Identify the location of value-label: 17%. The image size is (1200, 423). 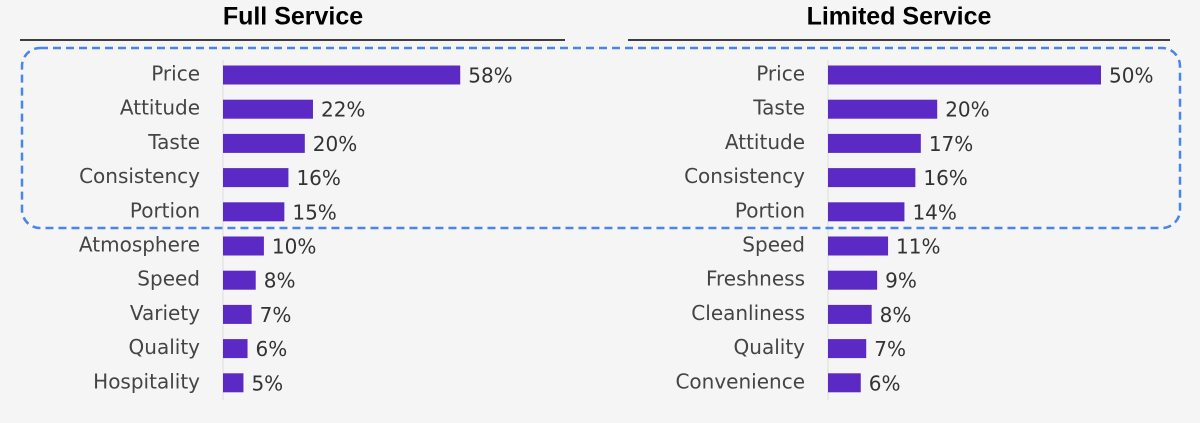
(951, 144).